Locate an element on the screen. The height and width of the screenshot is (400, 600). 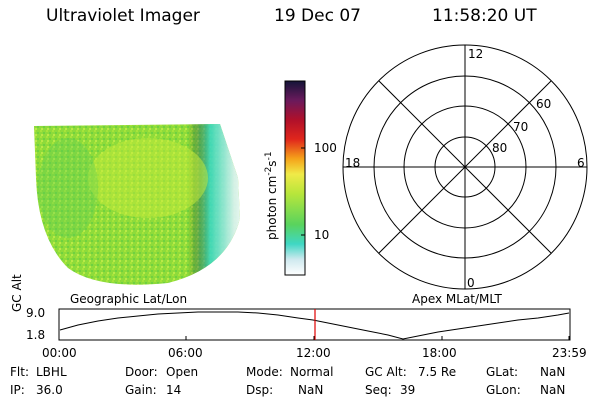
mlt-label-0: 0 is located at coordinates (471, 283).